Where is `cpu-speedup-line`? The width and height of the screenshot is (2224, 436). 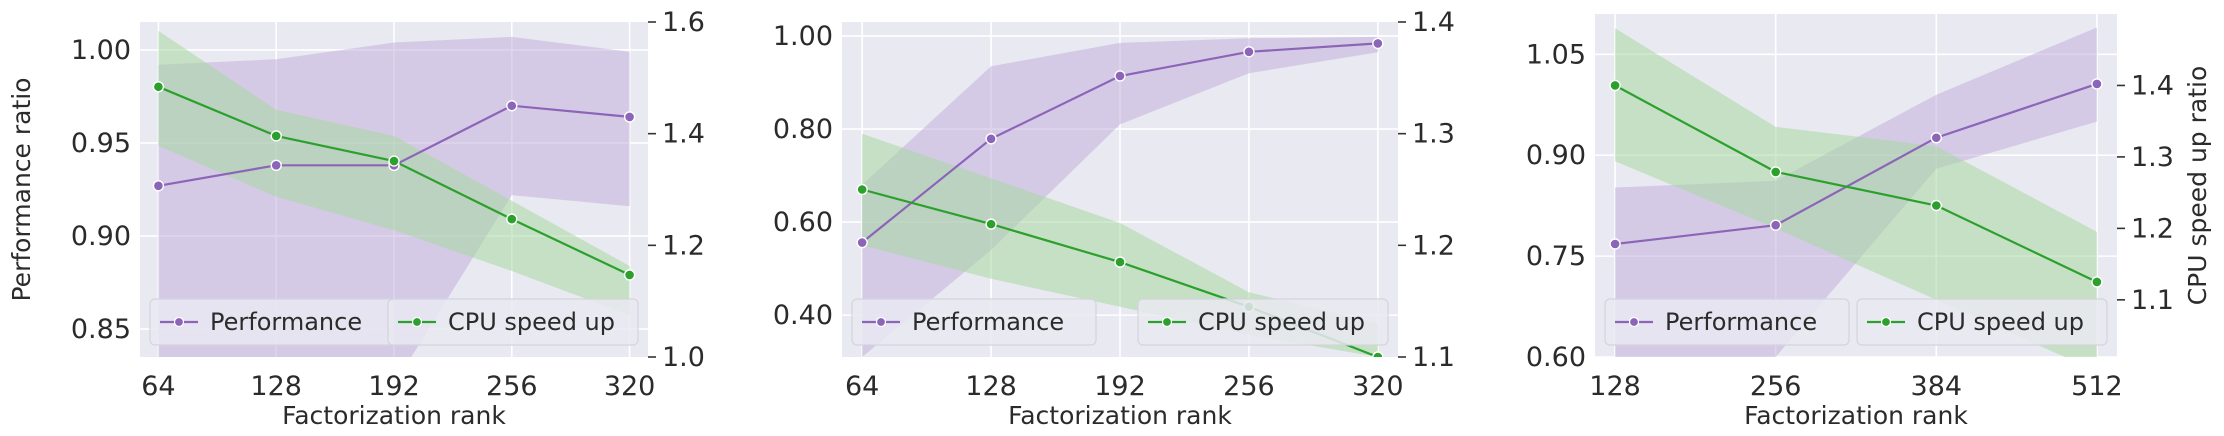 cpu-speedup-line is located at coordinates (1856, 183).